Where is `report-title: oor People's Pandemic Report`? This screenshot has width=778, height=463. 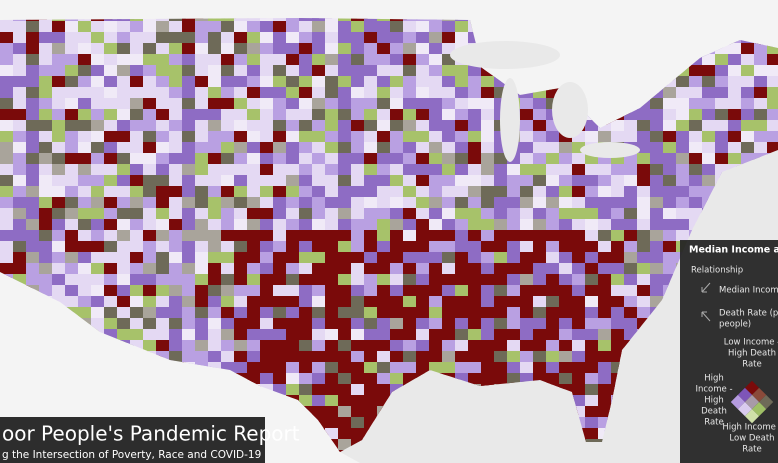
report-title: oor People's Pandemic Report is located at coordinates (151, 434).